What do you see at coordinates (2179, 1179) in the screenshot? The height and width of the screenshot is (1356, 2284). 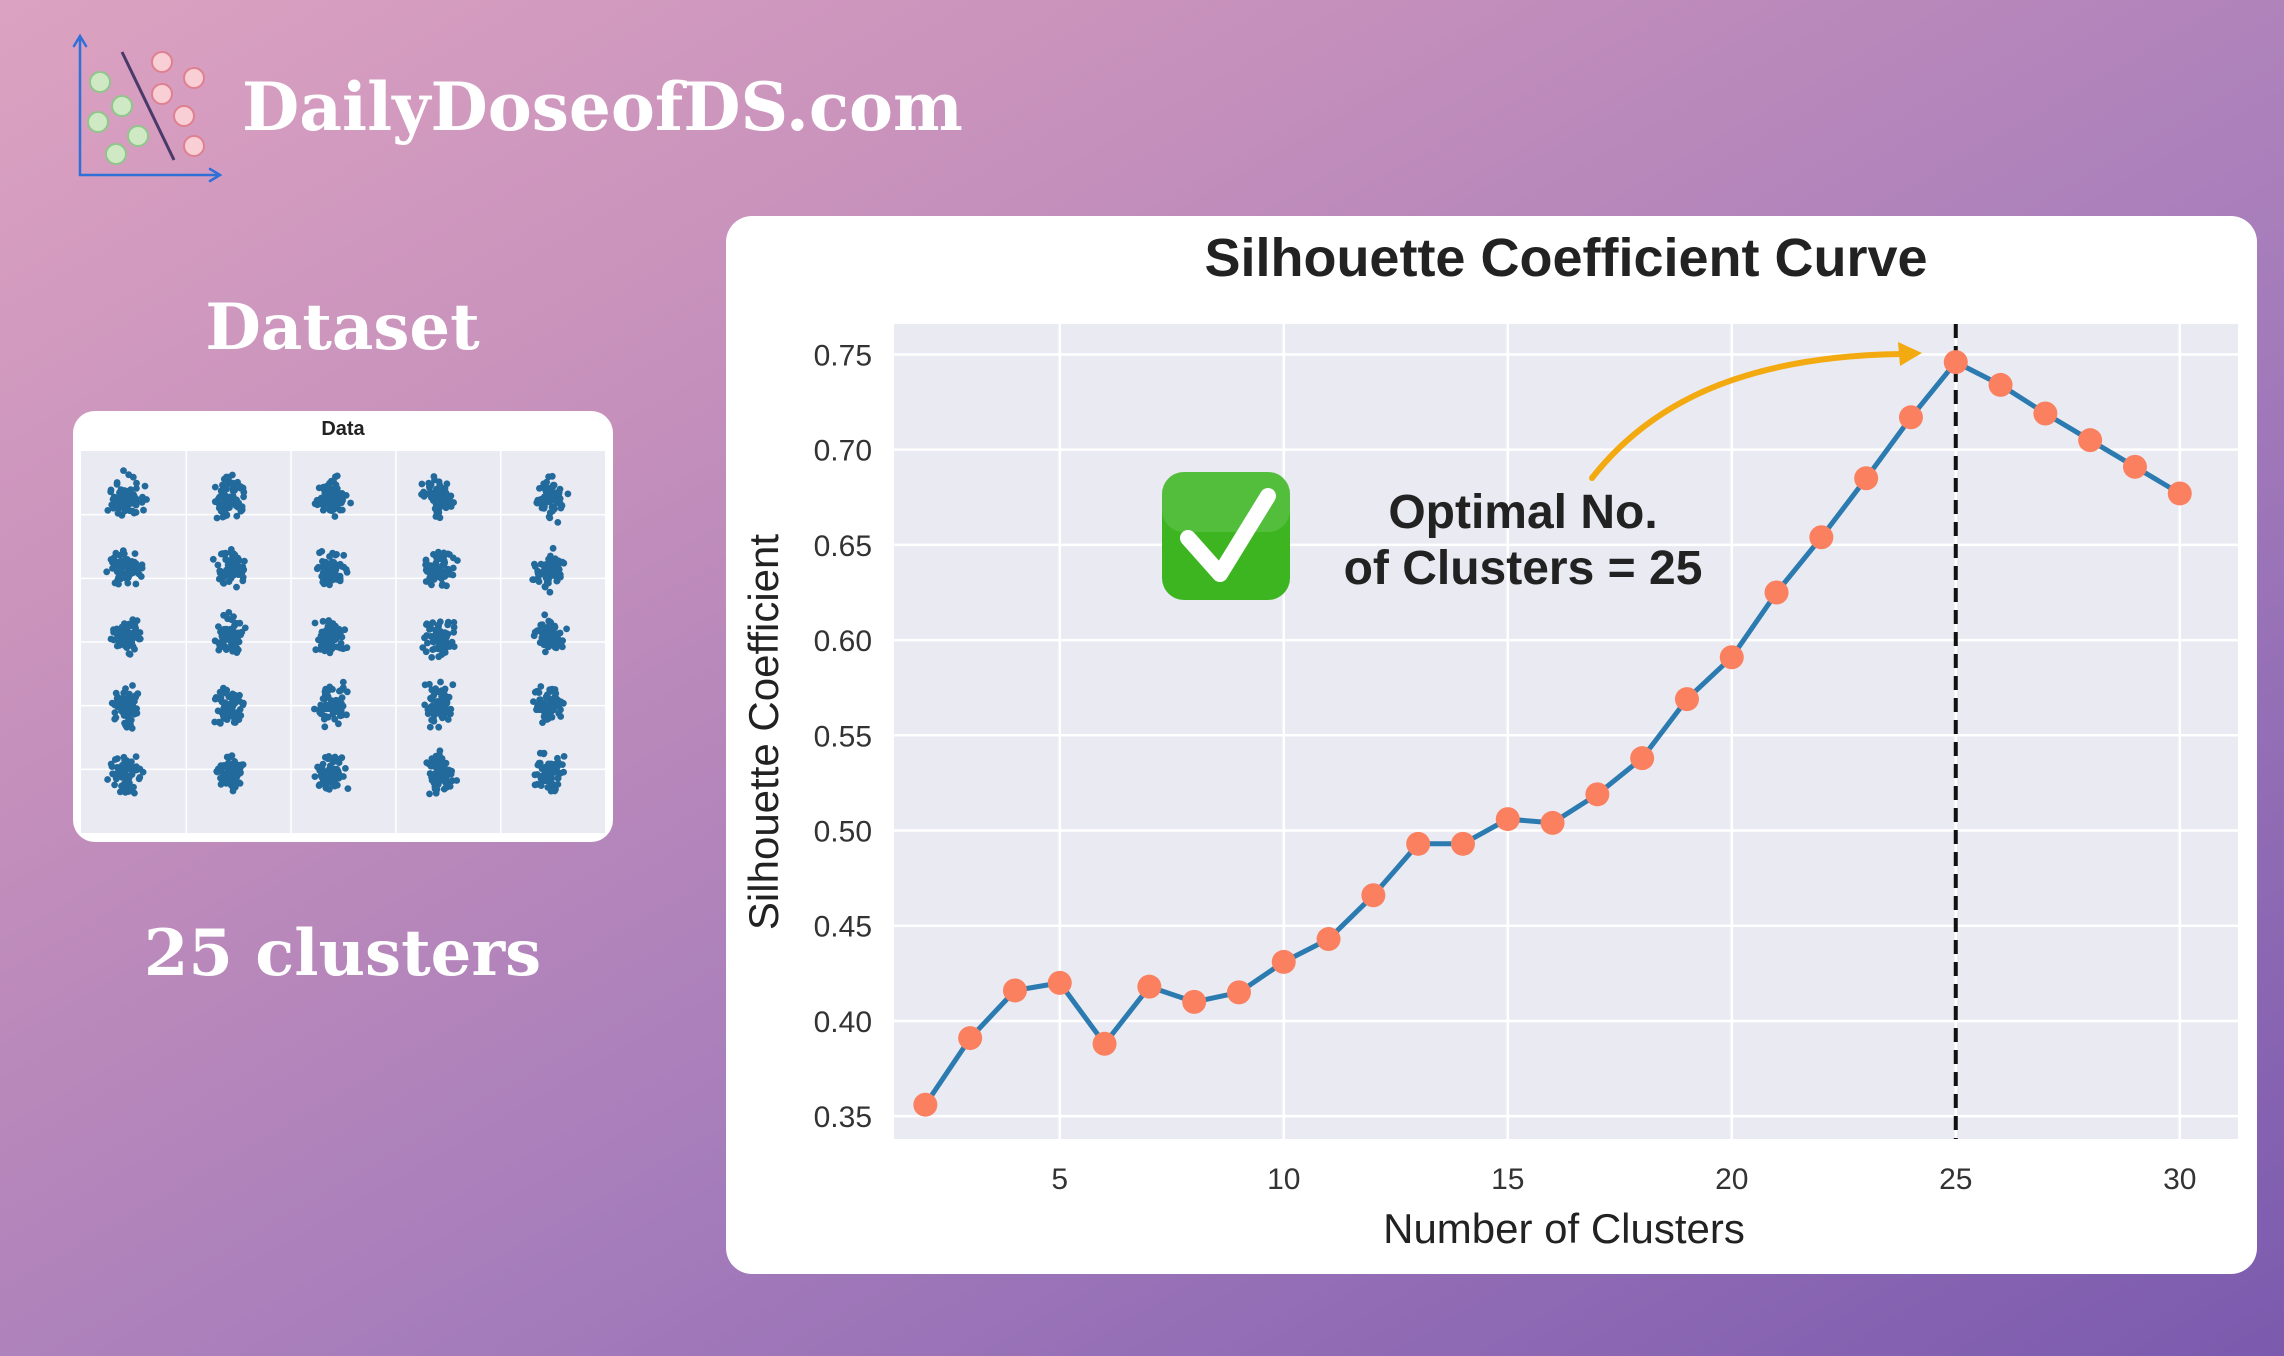 I see `x-tick-label: 30` at bounding box center [2179, 1179].